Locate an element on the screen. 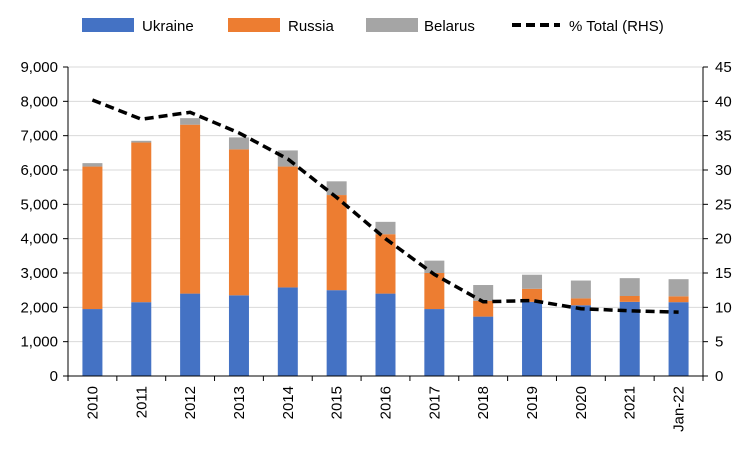 Image resolution: width=750 pixels, height=450 pixels. x-tick-label: 2013 is located at coordinates (239, 402).